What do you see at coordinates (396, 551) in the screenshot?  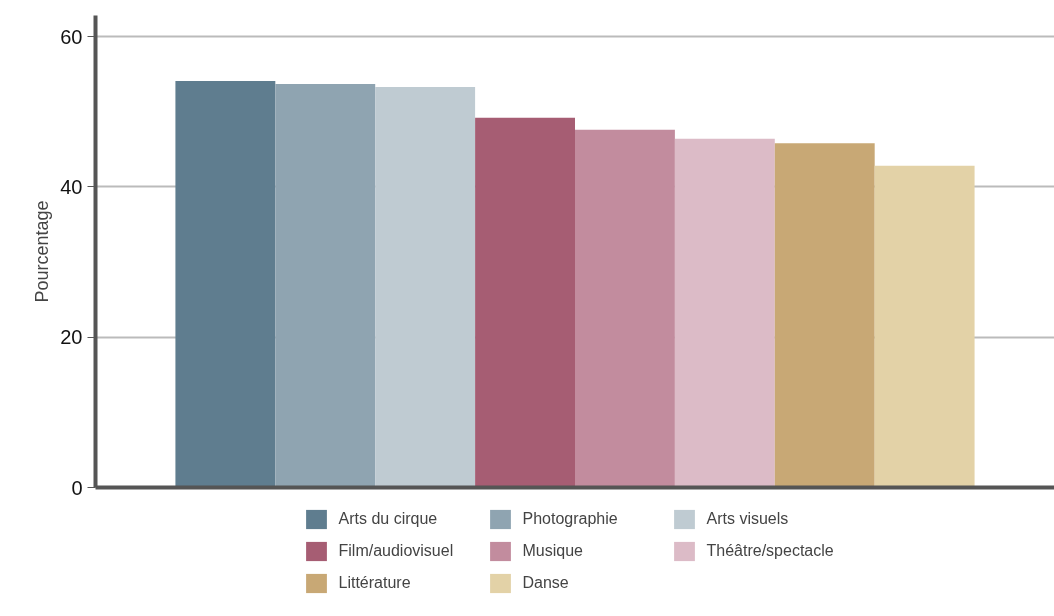 I see `legend-label: Film/audiovisuel` at bounding box center [396, 551].